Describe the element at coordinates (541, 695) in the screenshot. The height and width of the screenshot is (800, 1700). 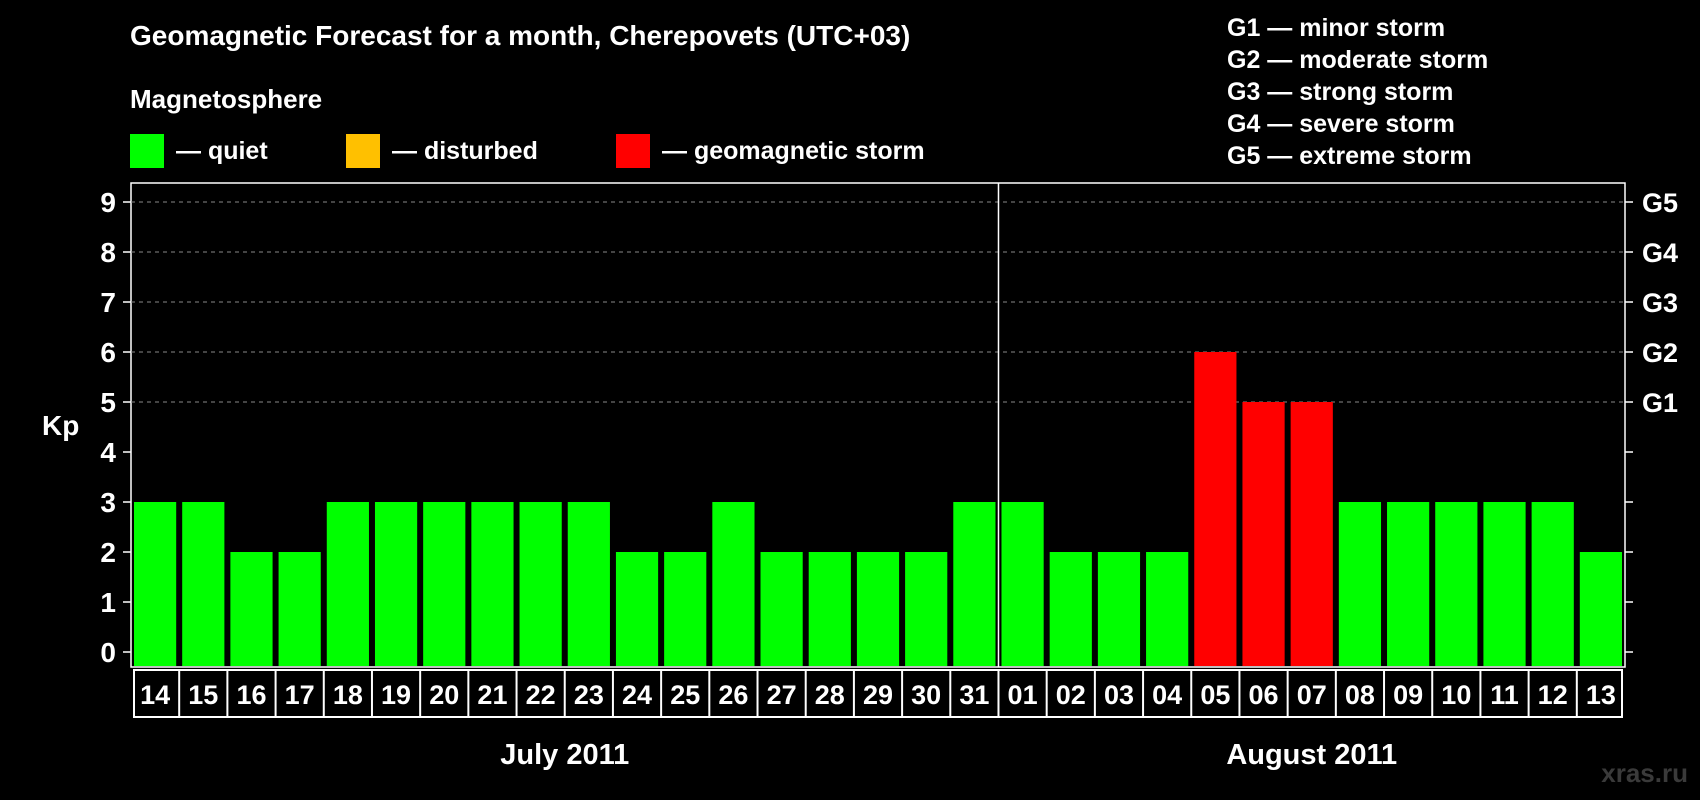
I see `x-tick-label: 22` at that location.